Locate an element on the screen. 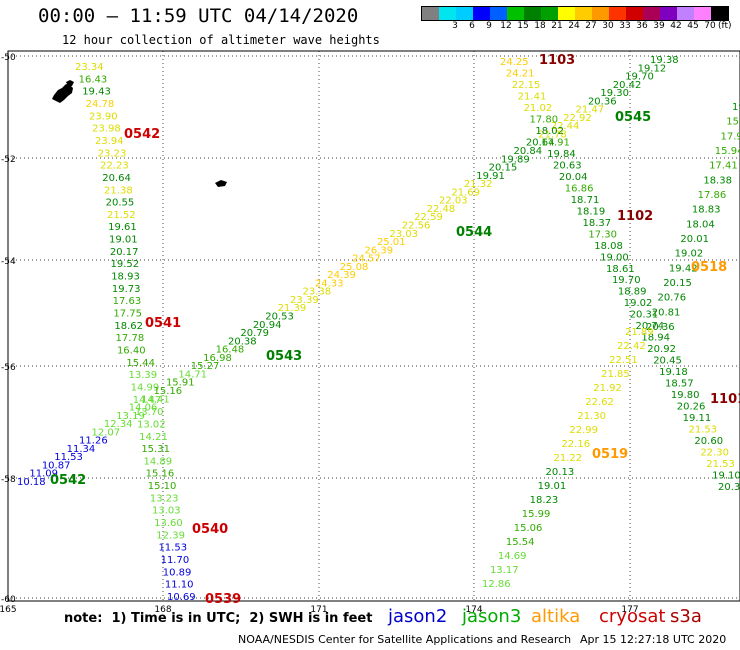 This screenshot has height=650, width=740. track-time-label: 0539 is located at coordinates (223, 599).